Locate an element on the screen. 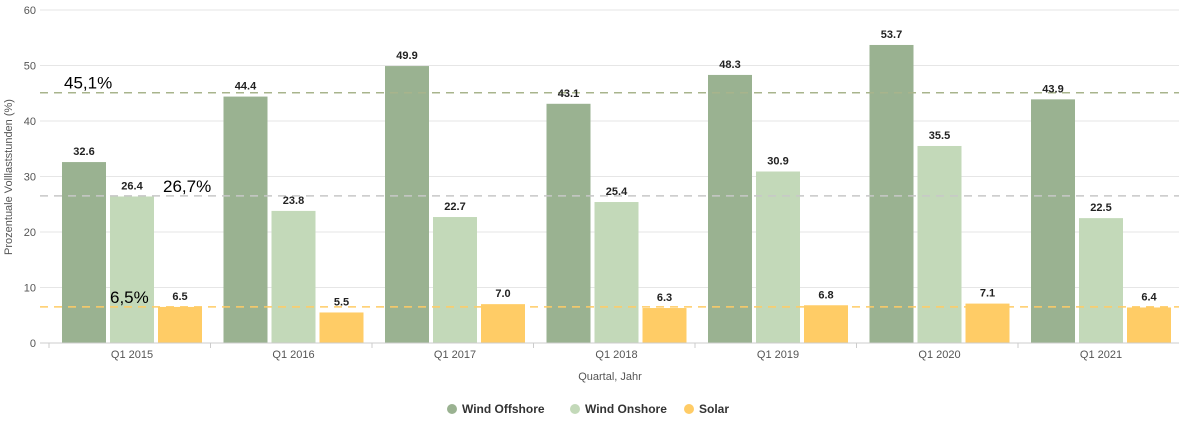  x-axis-title: Quartal, Jahr is located at coordinates (610, 377).